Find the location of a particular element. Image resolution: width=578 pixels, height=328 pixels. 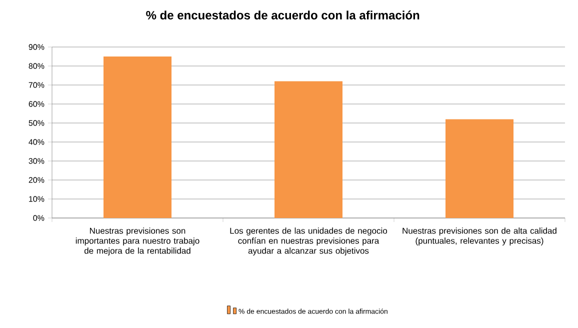

y-tick-label: 90% is located at coordinates (36, 47).